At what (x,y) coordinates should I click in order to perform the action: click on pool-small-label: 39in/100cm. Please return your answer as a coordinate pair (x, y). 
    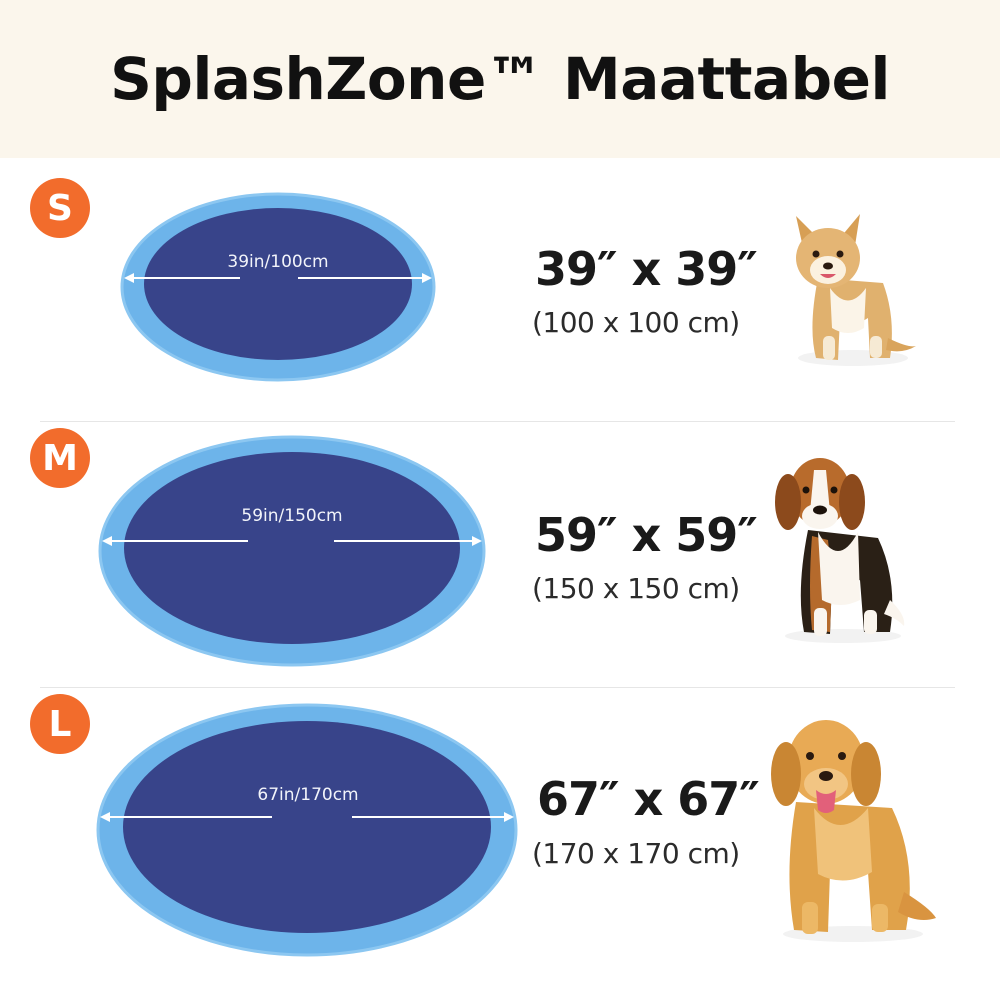
    Looking at the image, I should click on (277, 262).